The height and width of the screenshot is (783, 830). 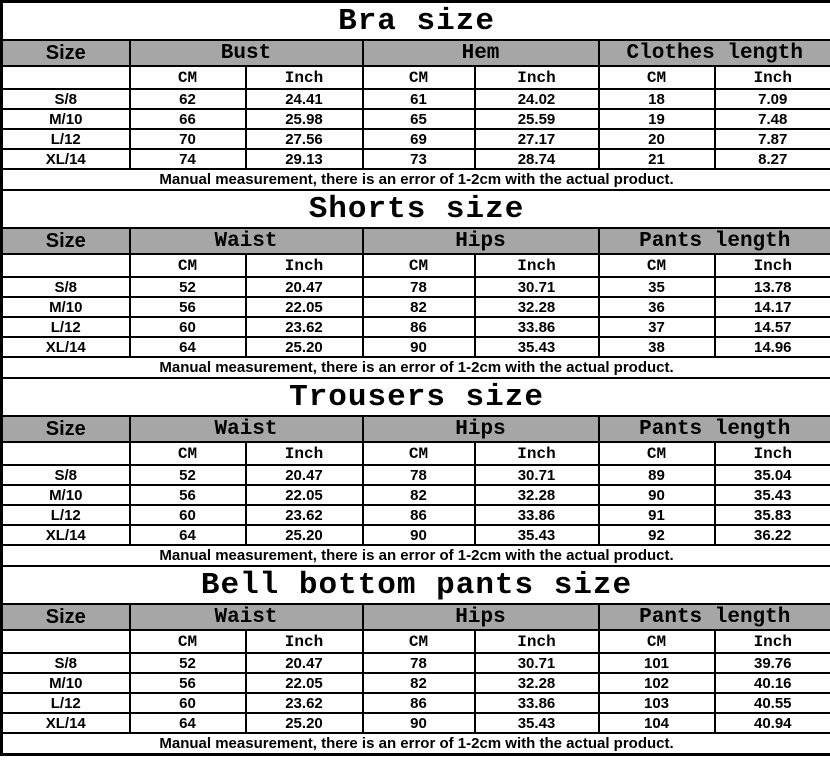 What do you see at coordinates (415, 307) in the screenshot?
I see `table-row: M/10 56 22.05 82 32.28 36 14.17` at bounding box center [415, 307].